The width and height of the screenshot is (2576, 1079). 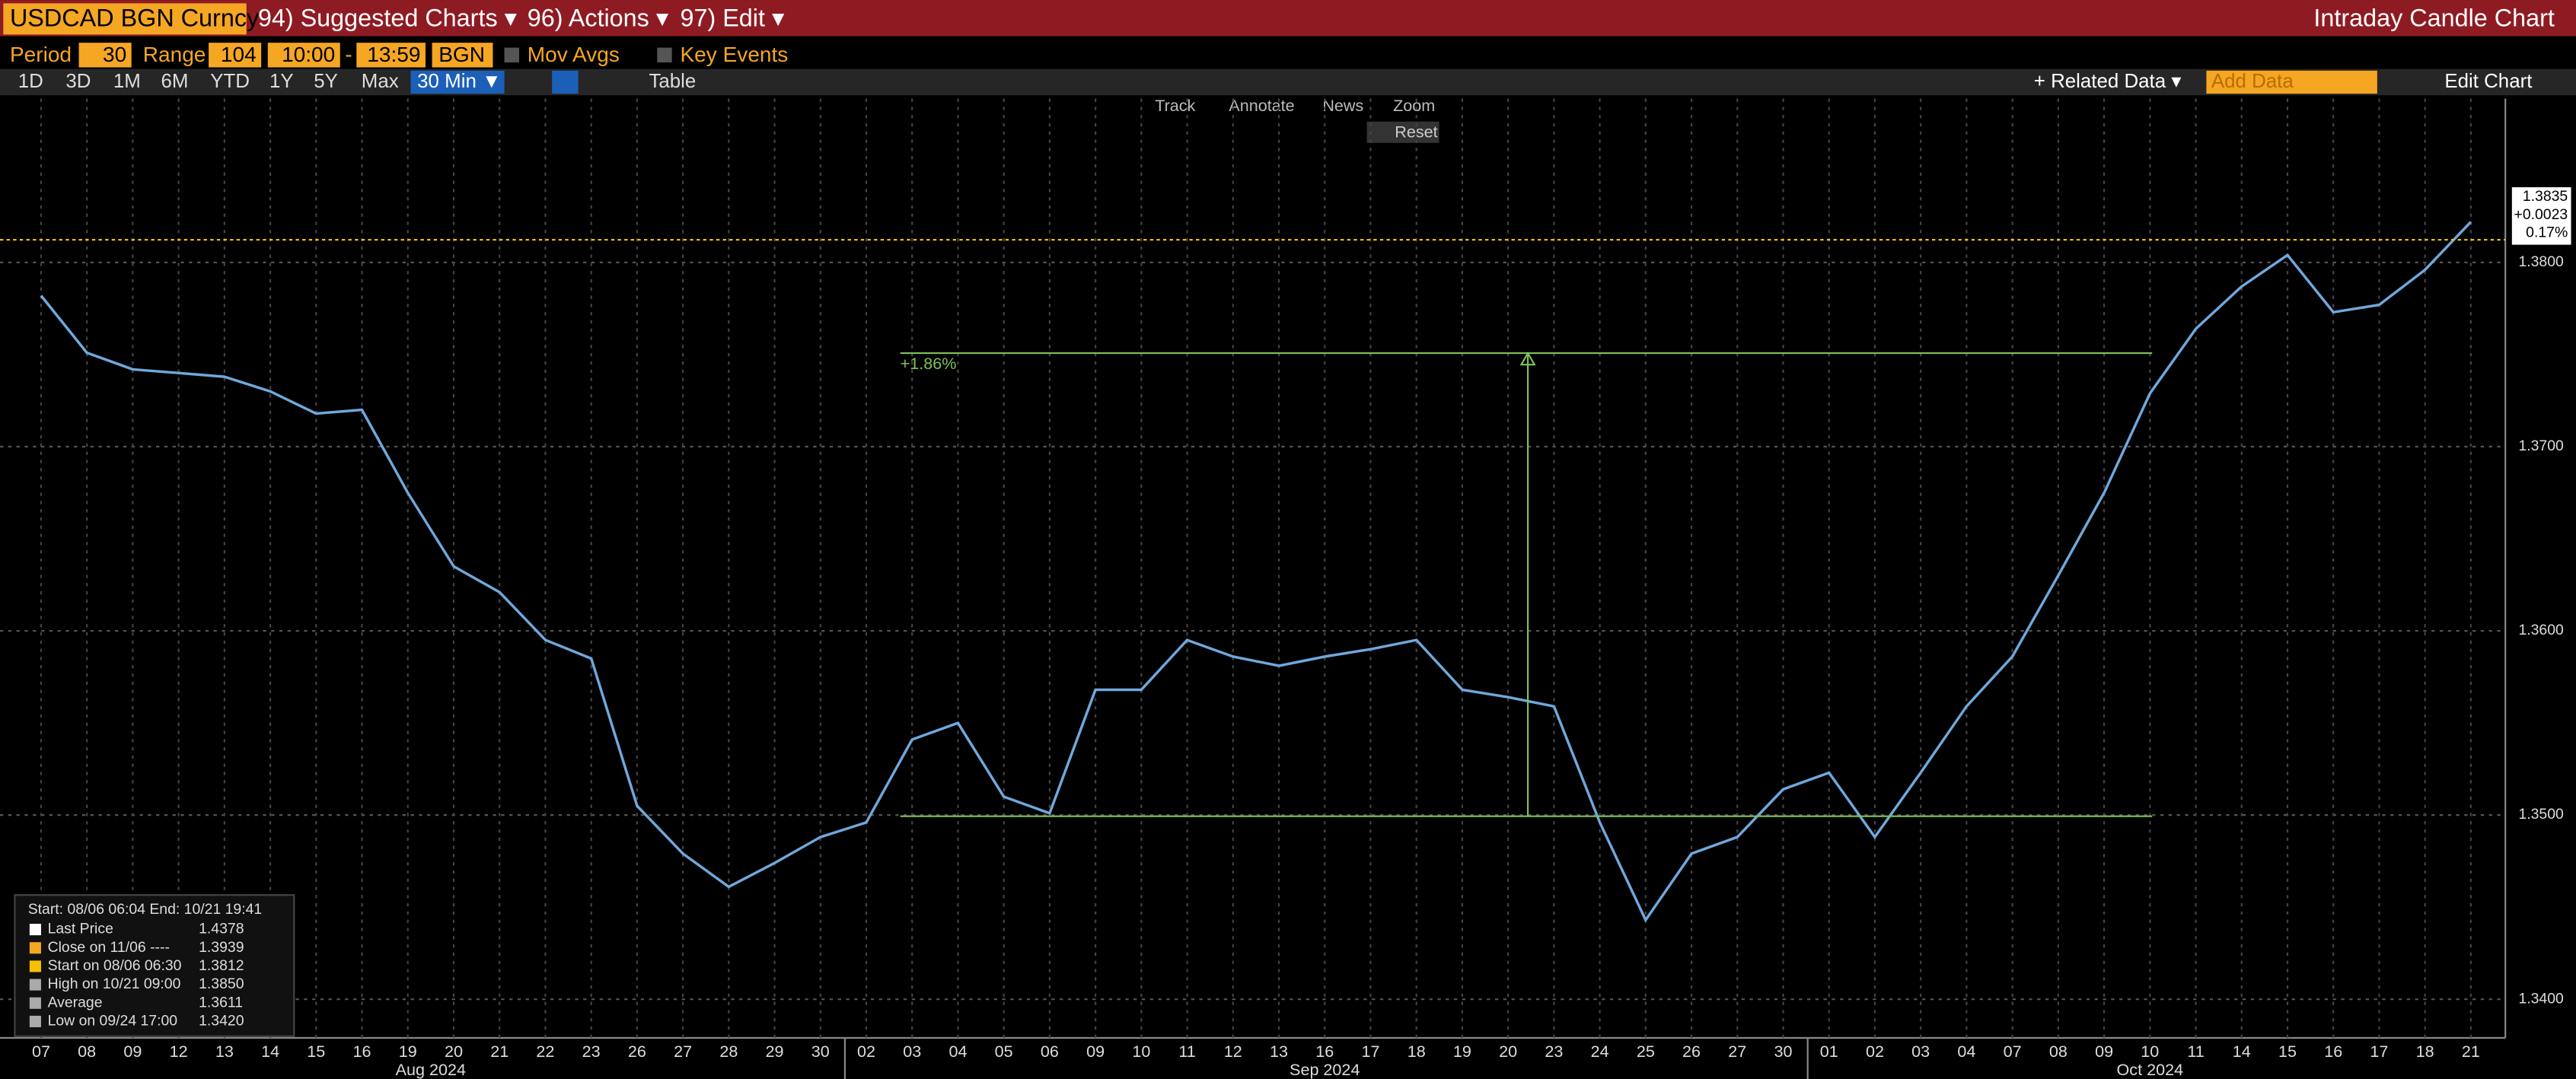 I want to click on add-data: Add Data, so click(x=2252, y=81).